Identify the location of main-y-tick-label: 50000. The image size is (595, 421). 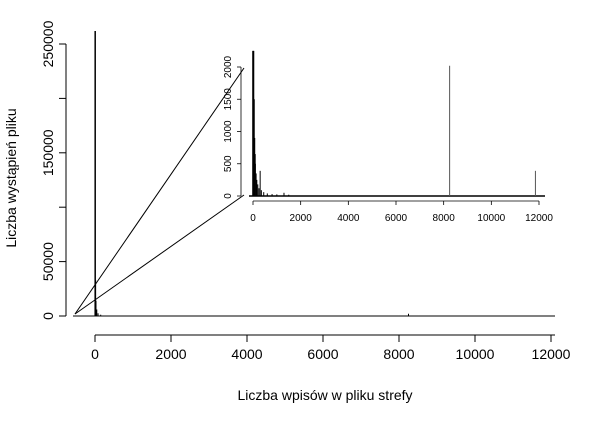
(48, 261).